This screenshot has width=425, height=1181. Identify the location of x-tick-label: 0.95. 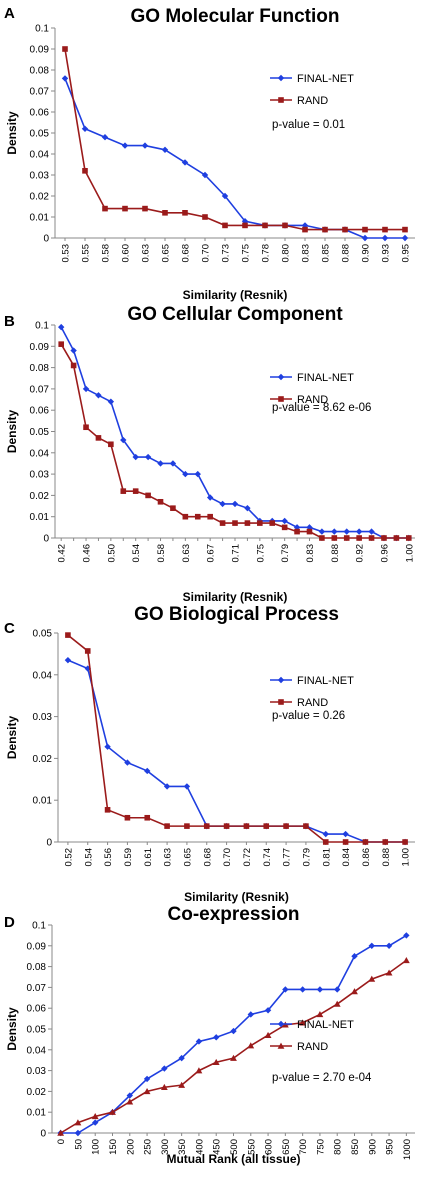
(406, 253).